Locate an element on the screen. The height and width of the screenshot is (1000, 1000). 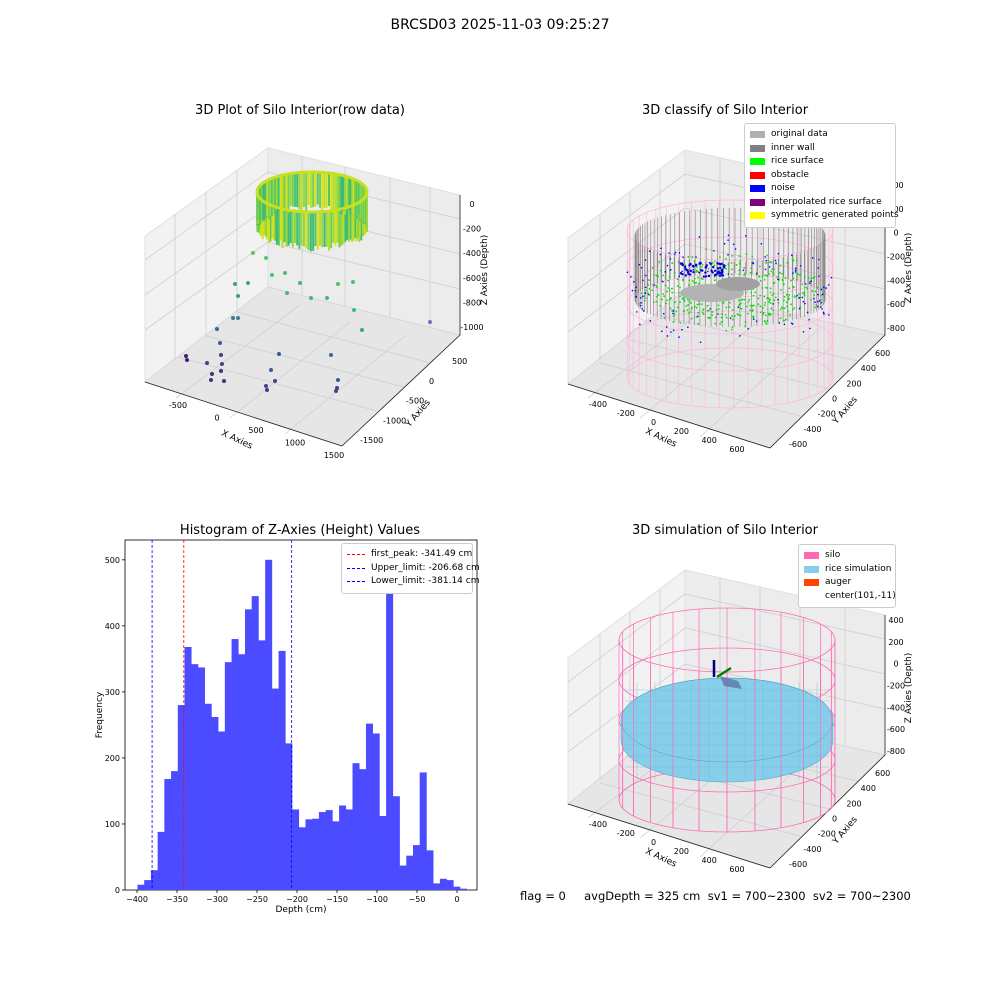
raw-z-tick: -800 is located at coordinates (472, 302).